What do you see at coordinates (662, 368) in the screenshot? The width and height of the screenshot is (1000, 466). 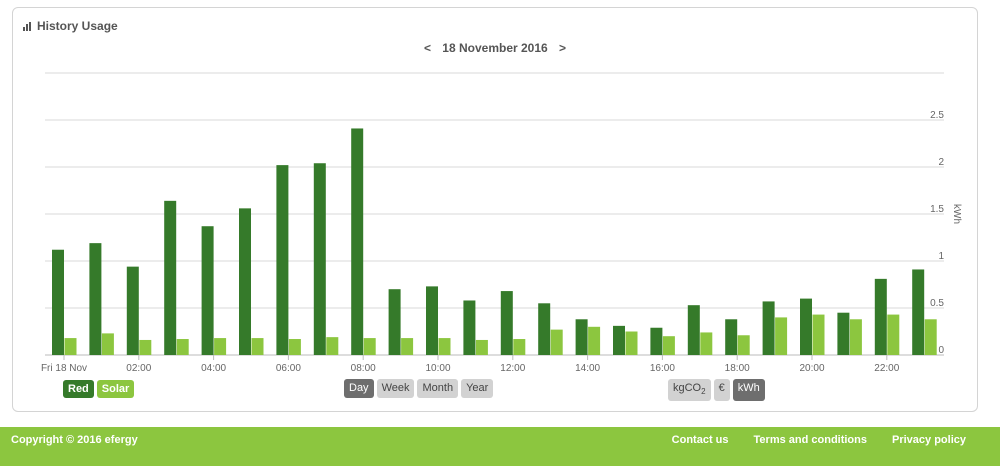 I see `x-tick-label: 16:00` at bounding box center [662, 368].